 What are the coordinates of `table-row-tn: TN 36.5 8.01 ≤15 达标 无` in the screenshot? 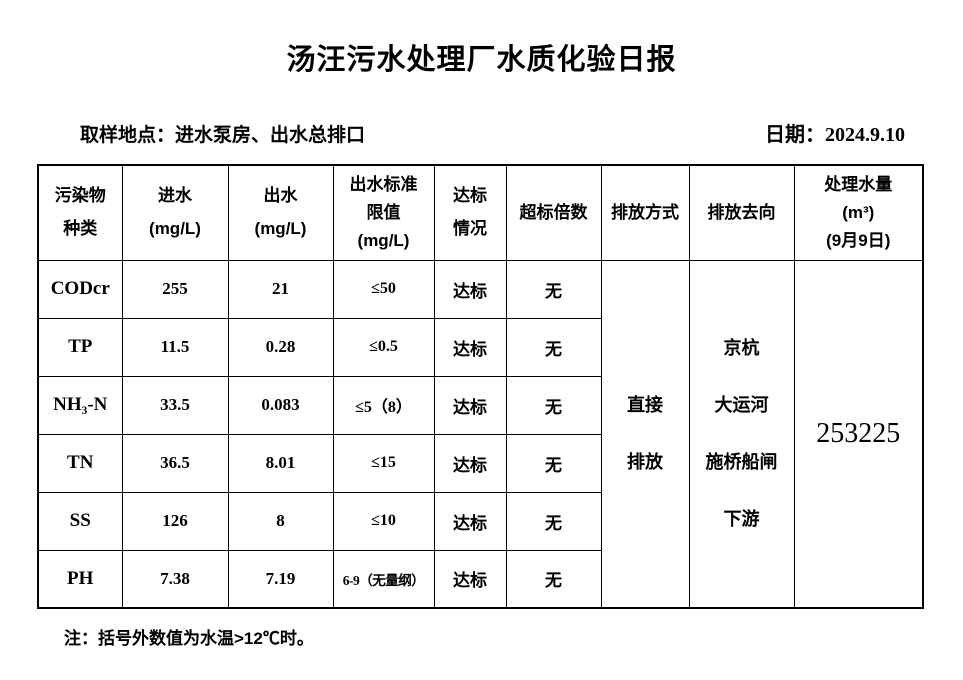 It's located at (480, 463).